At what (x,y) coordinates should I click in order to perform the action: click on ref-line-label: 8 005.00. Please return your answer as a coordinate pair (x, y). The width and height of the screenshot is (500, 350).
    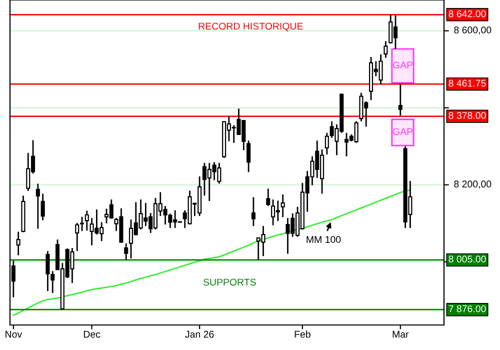
    Looking at the image, I should click on (467, 259).